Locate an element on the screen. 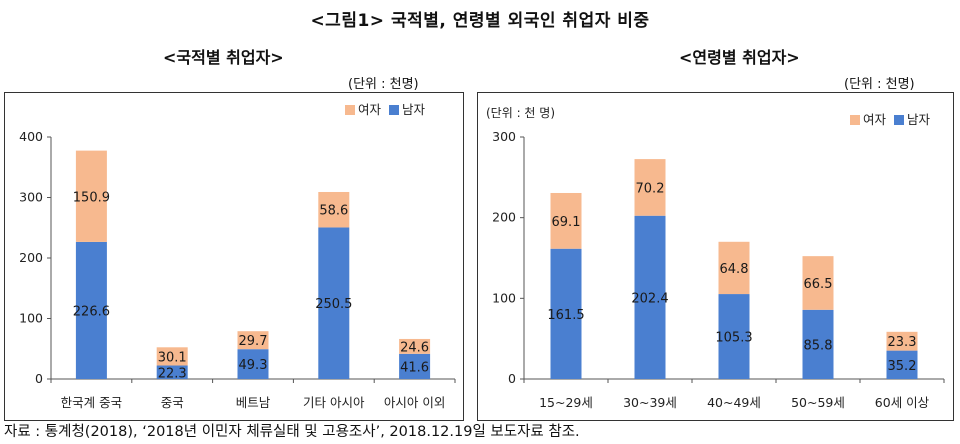  data-label-female: 58.6 is located at coordinates (333, 211).